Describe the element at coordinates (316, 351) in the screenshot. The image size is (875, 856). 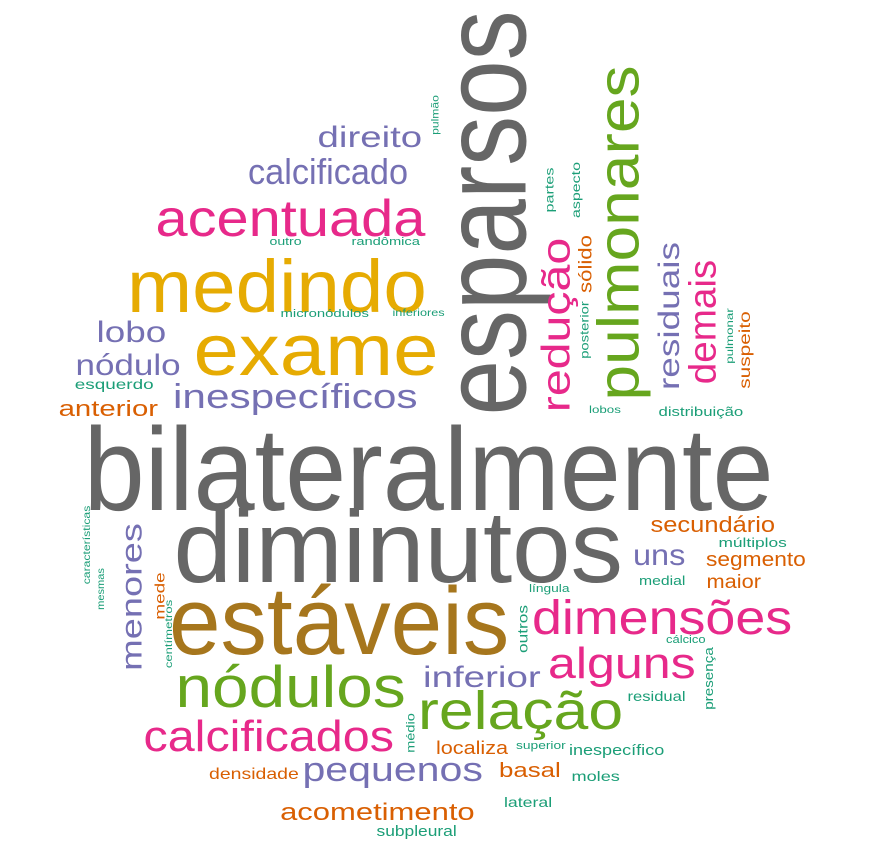
I see `word-exame: exame` at that location.